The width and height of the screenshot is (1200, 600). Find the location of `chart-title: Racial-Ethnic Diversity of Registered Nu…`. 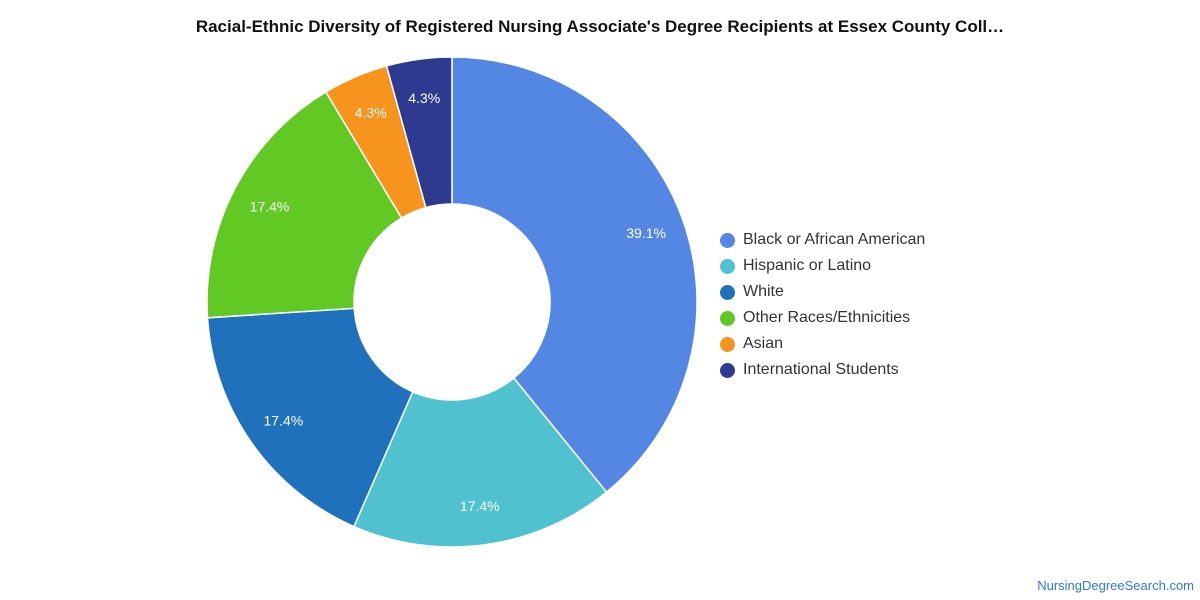

chart-title: Racial-Ethnic Diversity of Registered Nu… is located at coordinates (600, 26).